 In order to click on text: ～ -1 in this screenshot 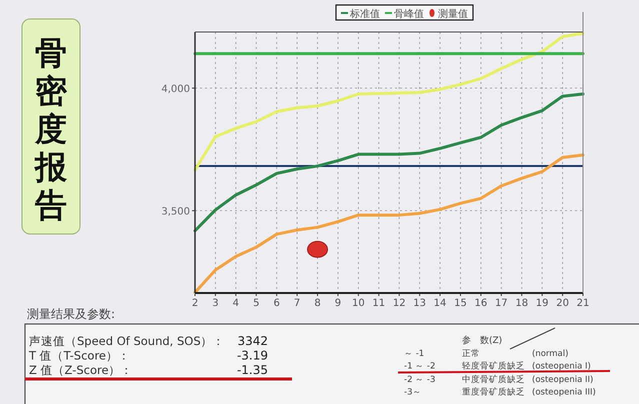, I will do `click(414, 354)`.